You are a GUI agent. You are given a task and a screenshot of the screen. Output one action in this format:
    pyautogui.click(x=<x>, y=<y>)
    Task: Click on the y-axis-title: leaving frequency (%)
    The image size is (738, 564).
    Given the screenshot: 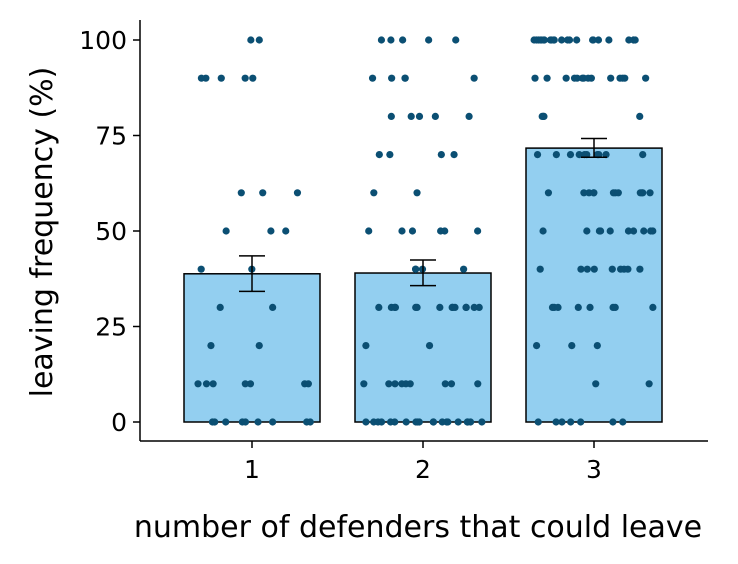 What is the action you would take?
    pyautogui.click(x=42, y=232)
    